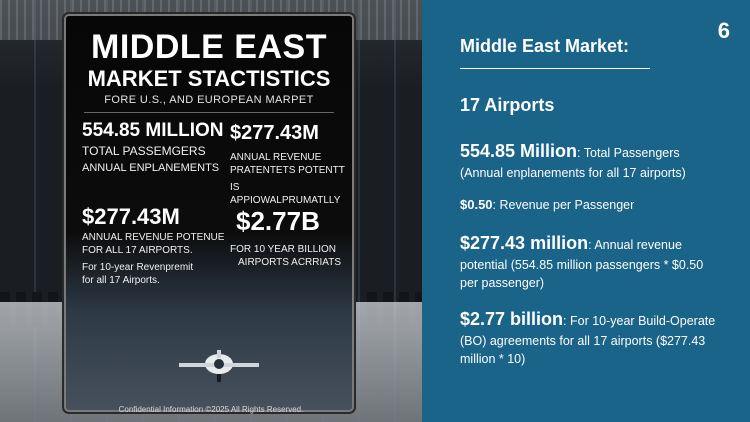 Image resolution: width=750 pixels, height=422 pixels. Describe the element at coordinates (219, 366) in the screenshot. I see `airplane-icon` at that location.